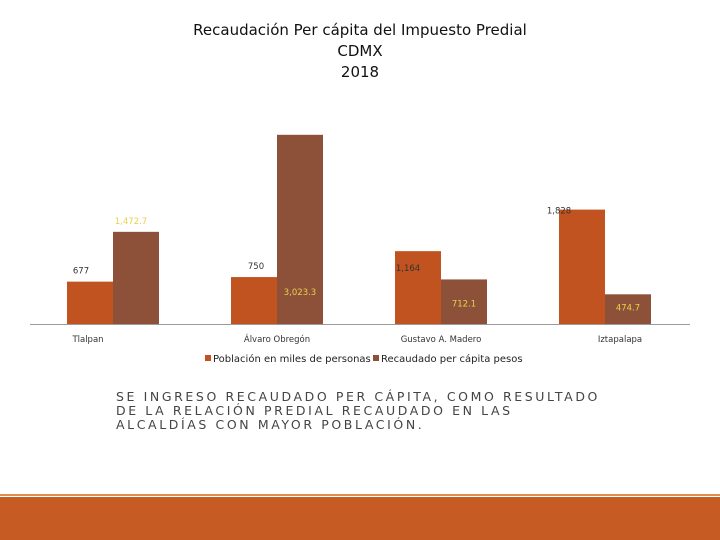 This screenshot has width=720, height=540. Describe the element at coordinates (441, 340) in the screenshot. I see `category-label-3: Gustavo A. Madero` at that location.